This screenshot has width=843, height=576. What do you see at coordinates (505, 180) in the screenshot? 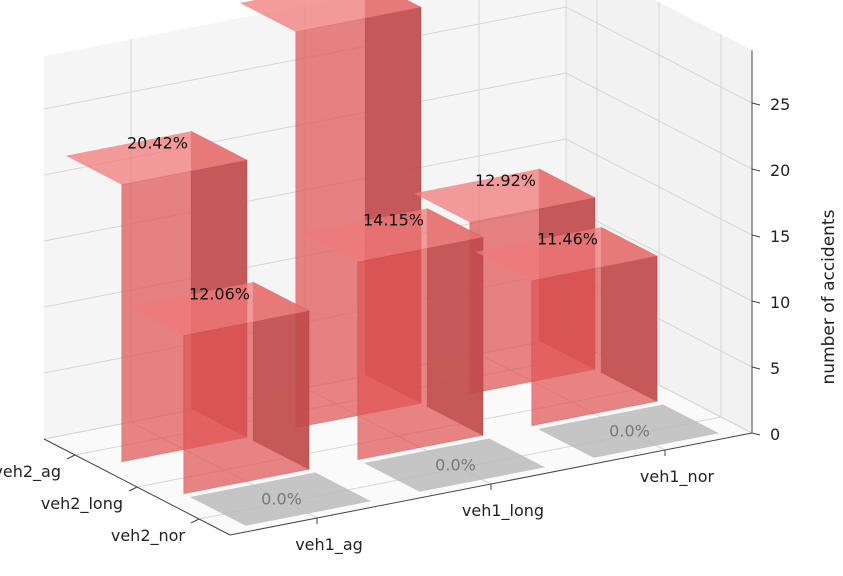
I see `data-label: 12.92%` at bounding box center [505, 180].